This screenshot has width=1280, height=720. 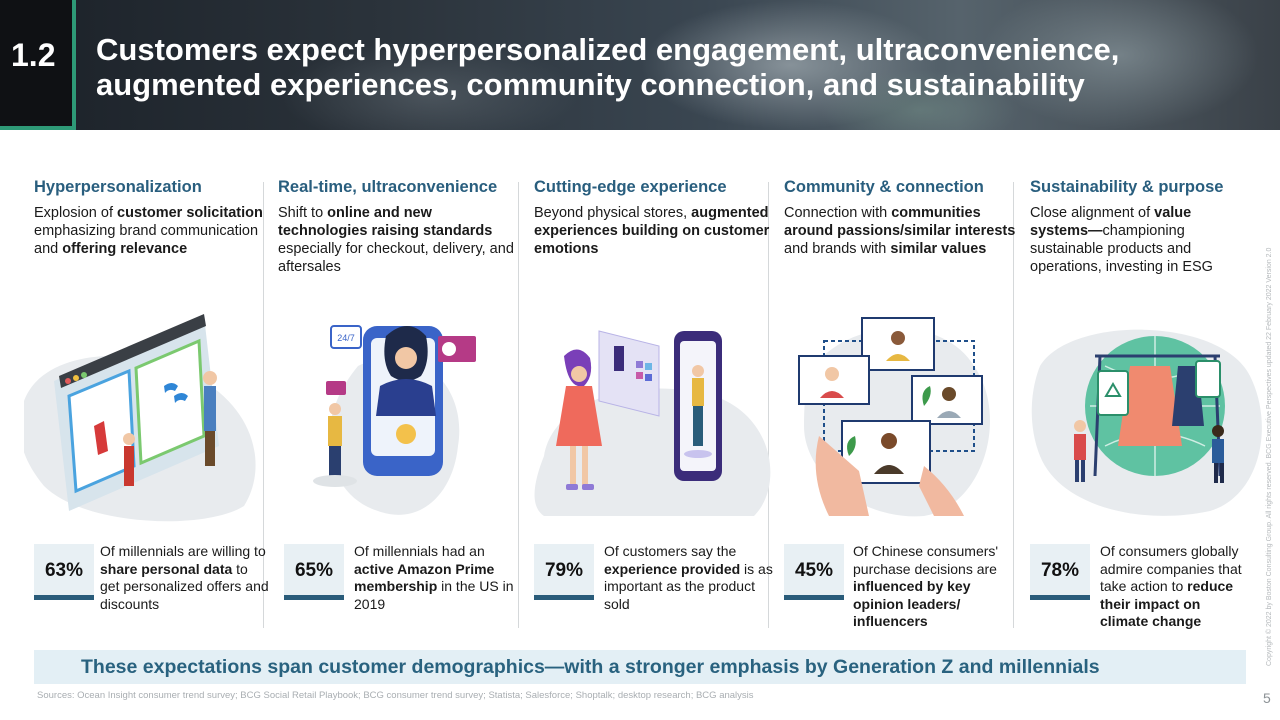 What do you see at coordinates (166, 568) in the screenshot?
I see `bold-text-run: share personal data` at bounding box center [166, 568].